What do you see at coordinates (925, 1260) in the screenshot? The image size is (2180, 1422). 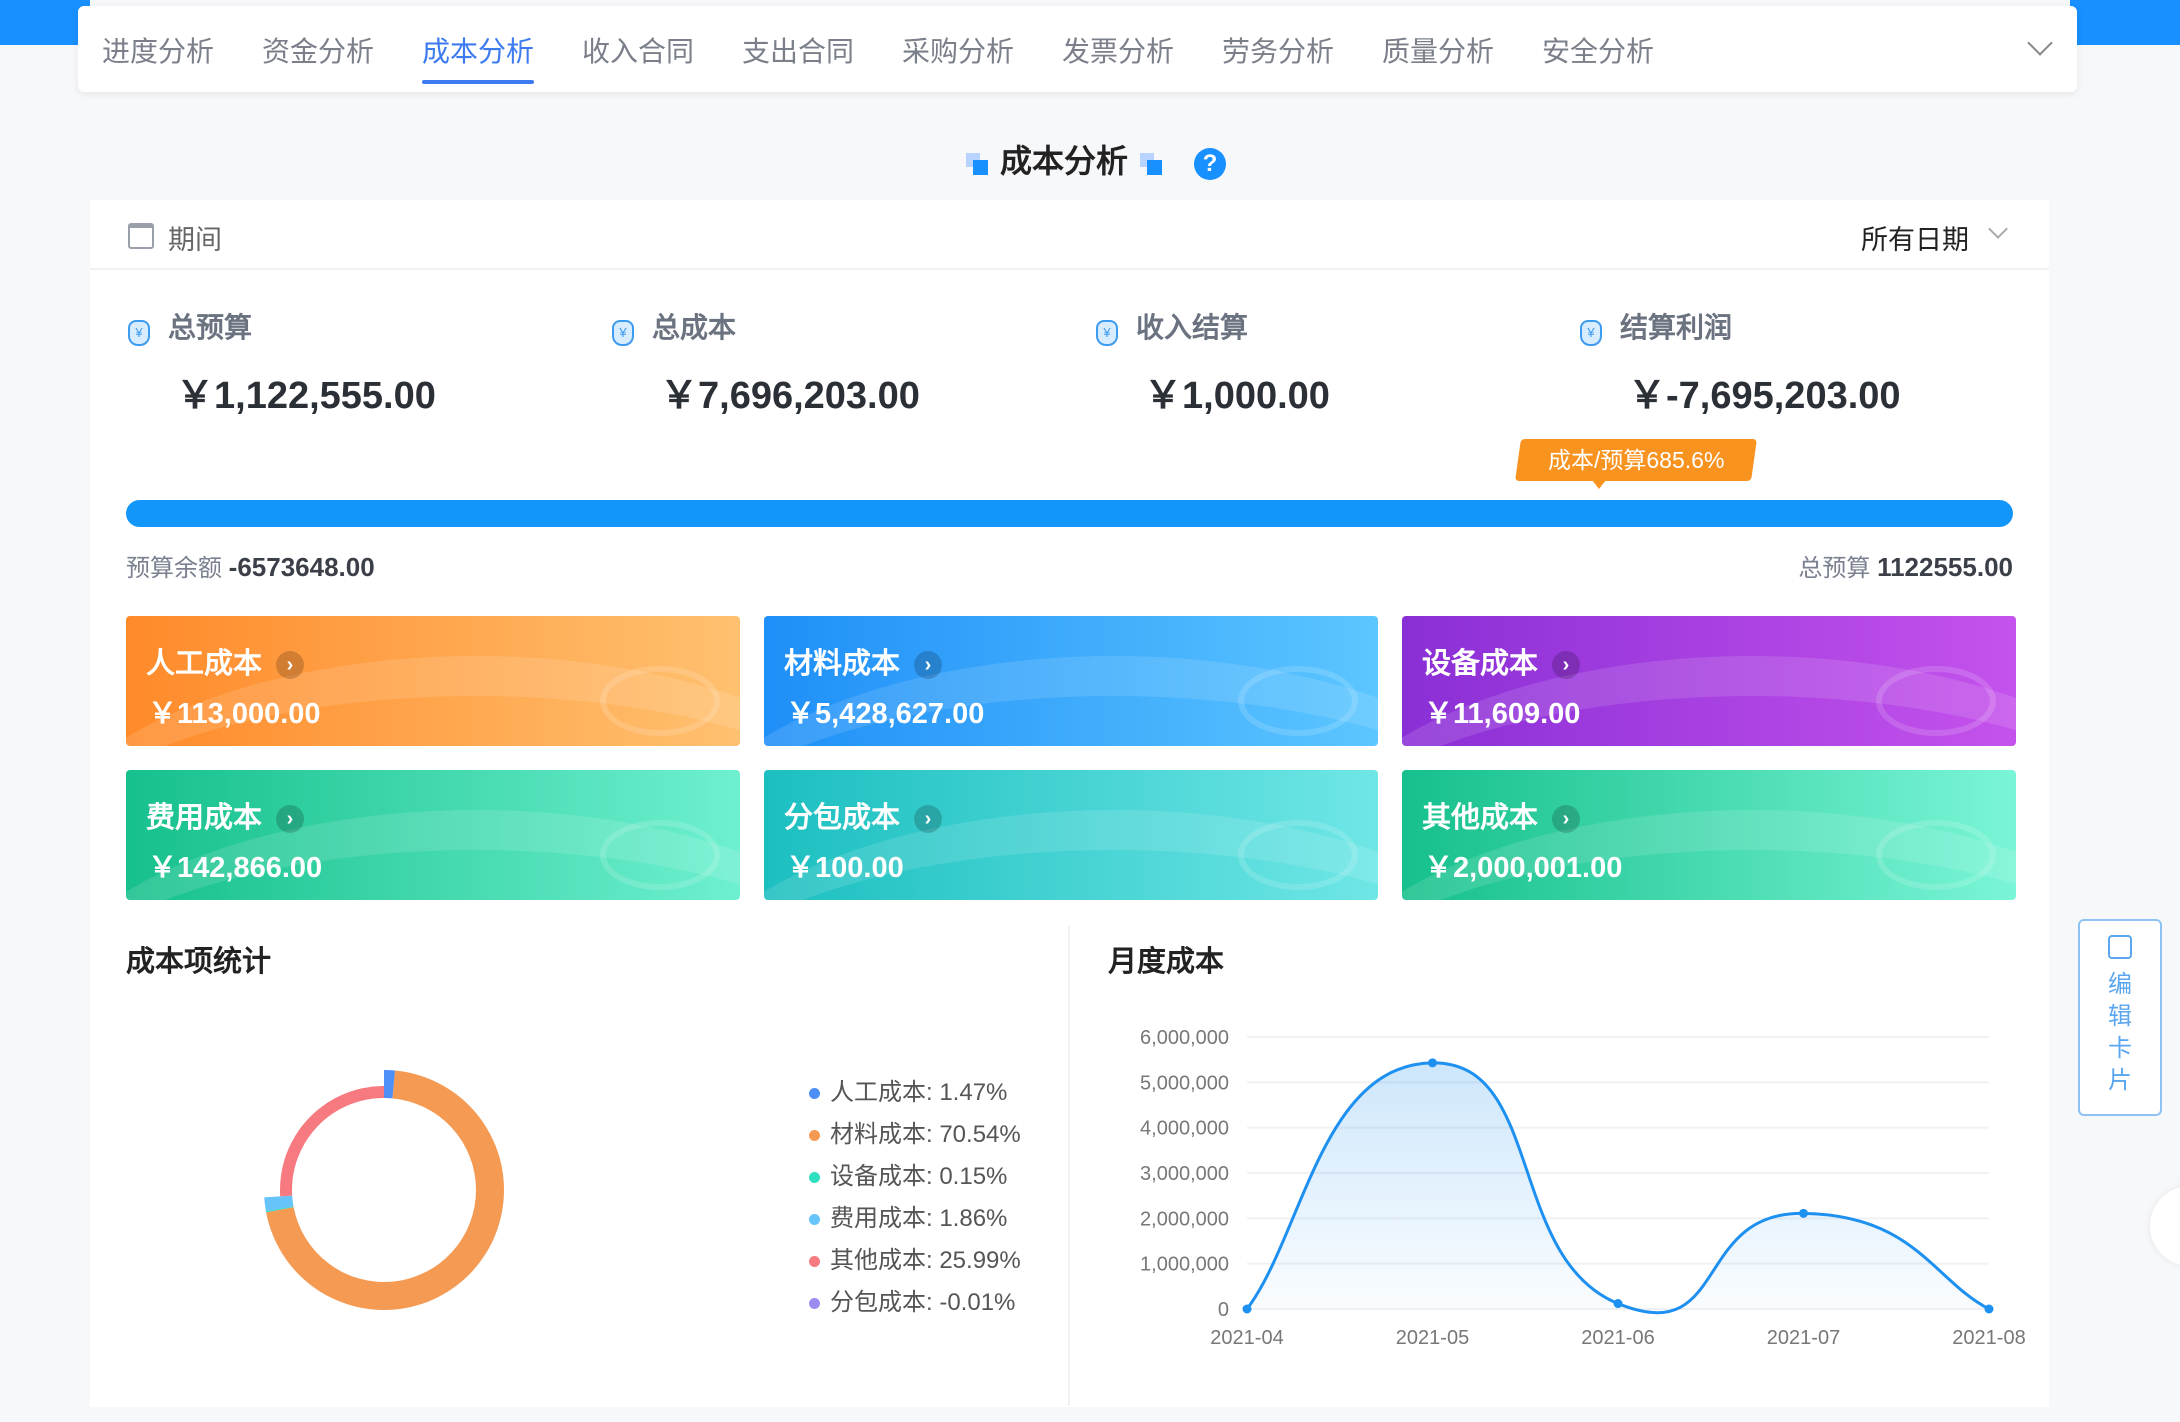 I see `legend-label: 其他成本: 25.99%` at bounding box center [925, 1260].